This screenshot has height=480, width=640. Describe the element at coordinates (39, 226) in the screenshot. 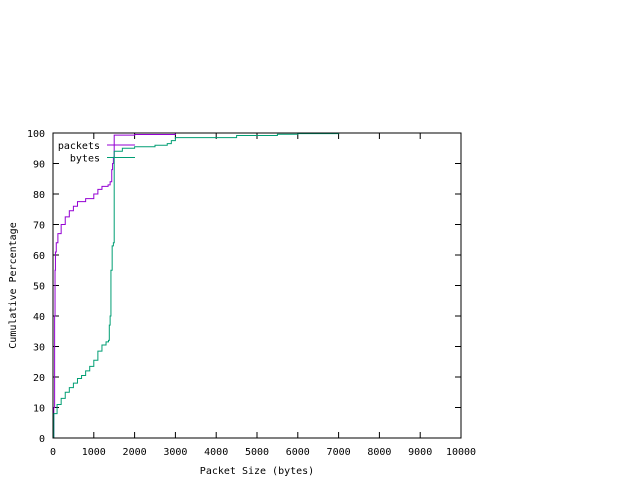

I see `y-tick-label: 70` at that location.